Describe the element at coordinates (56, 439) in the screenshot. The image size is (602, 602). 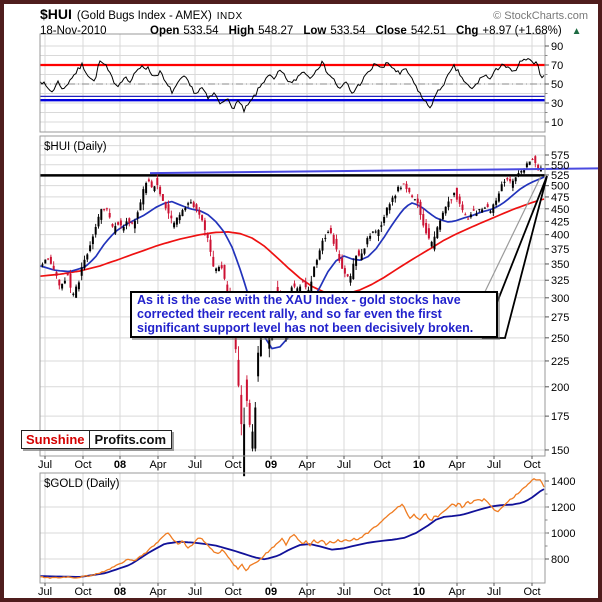
I see `logo-sunshine: Sunshine` at that location.